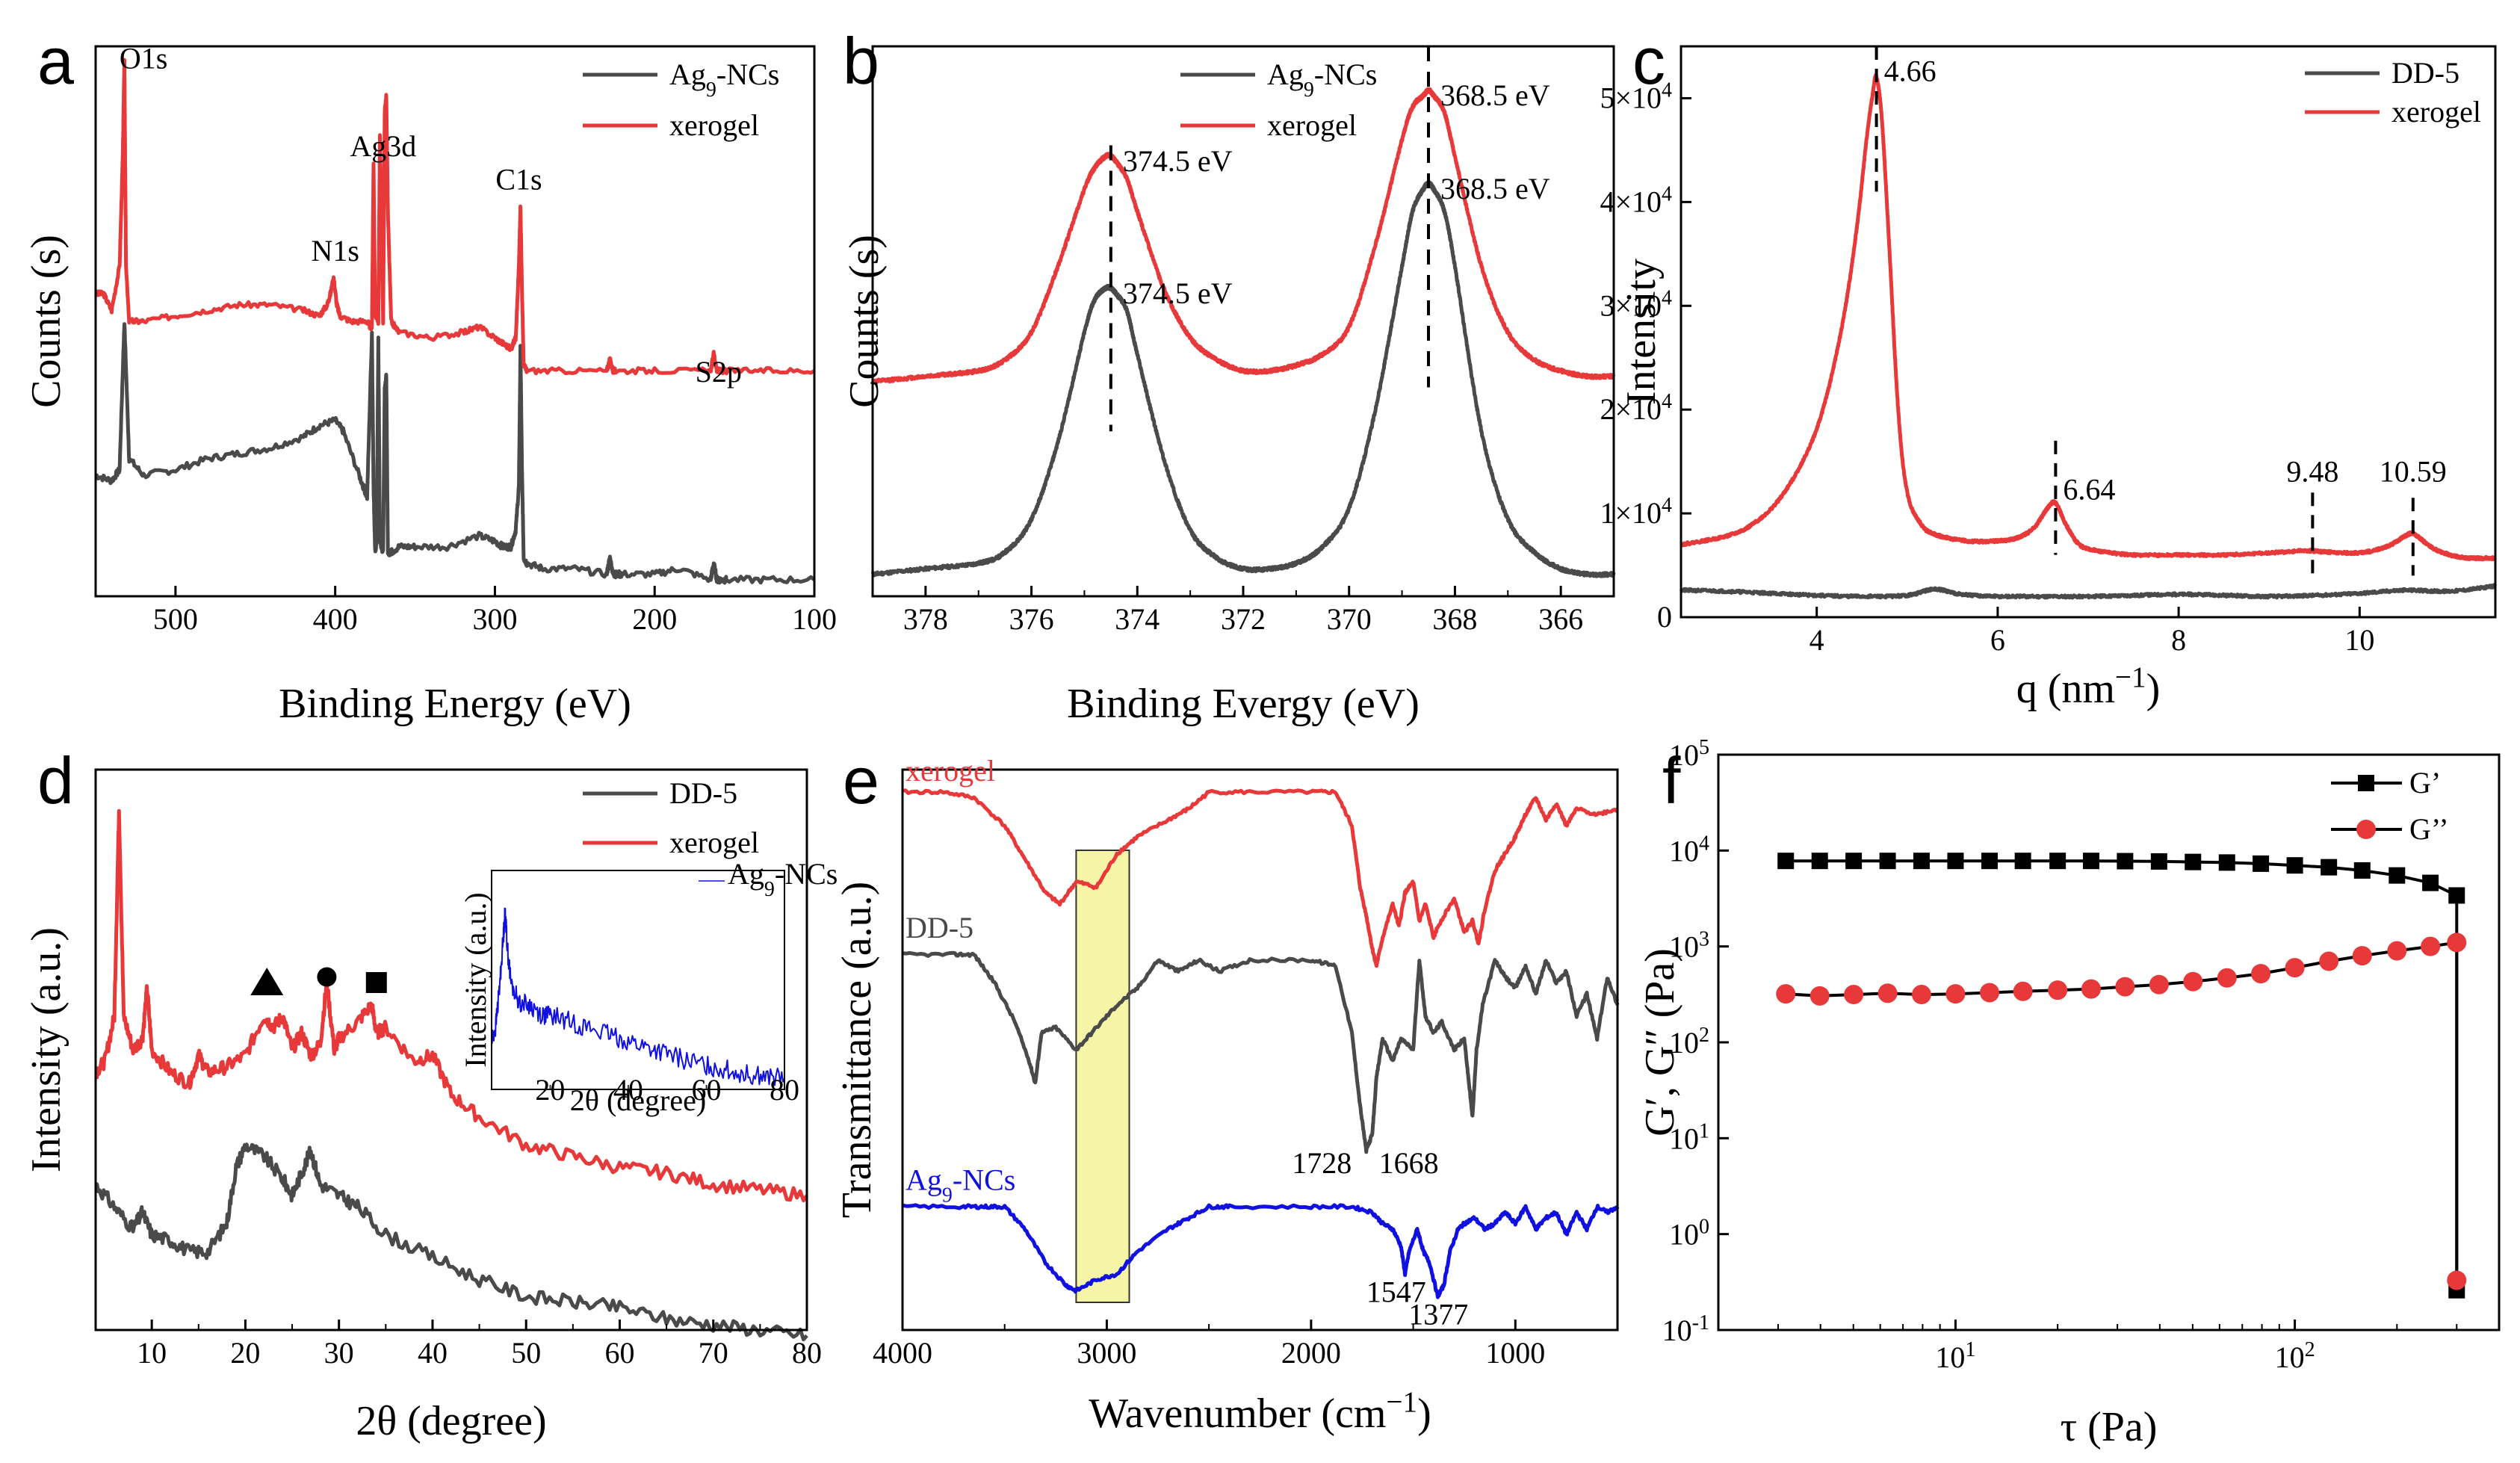  Describe the element at coordinates (2178, 640) in the screenshot. I see `x-tick-label: 8` at that location.